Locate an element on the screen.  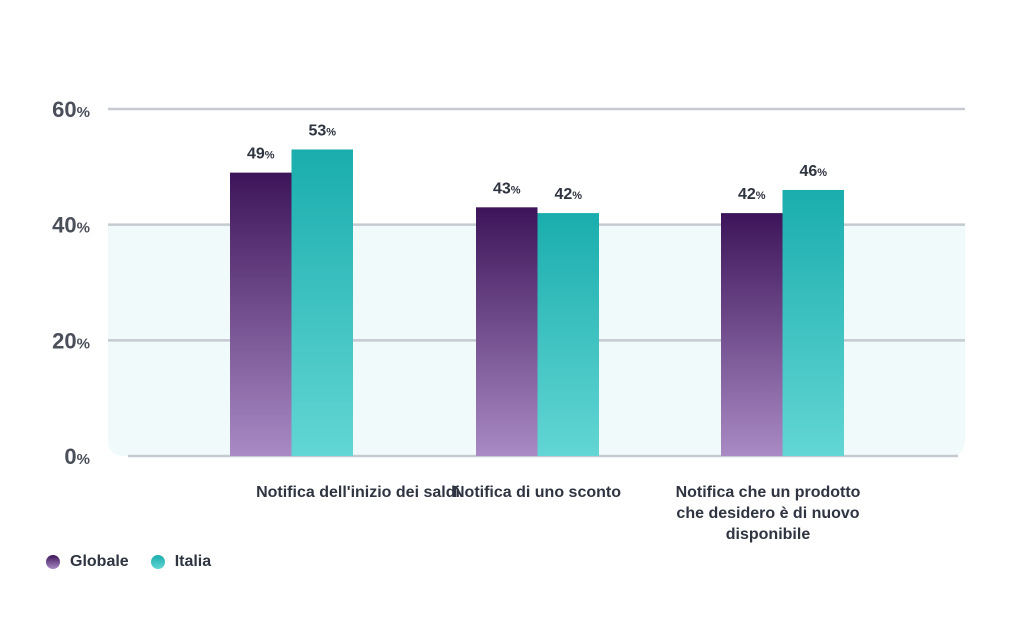
y-tick-label: 0% is located at coordinates (77, 456).